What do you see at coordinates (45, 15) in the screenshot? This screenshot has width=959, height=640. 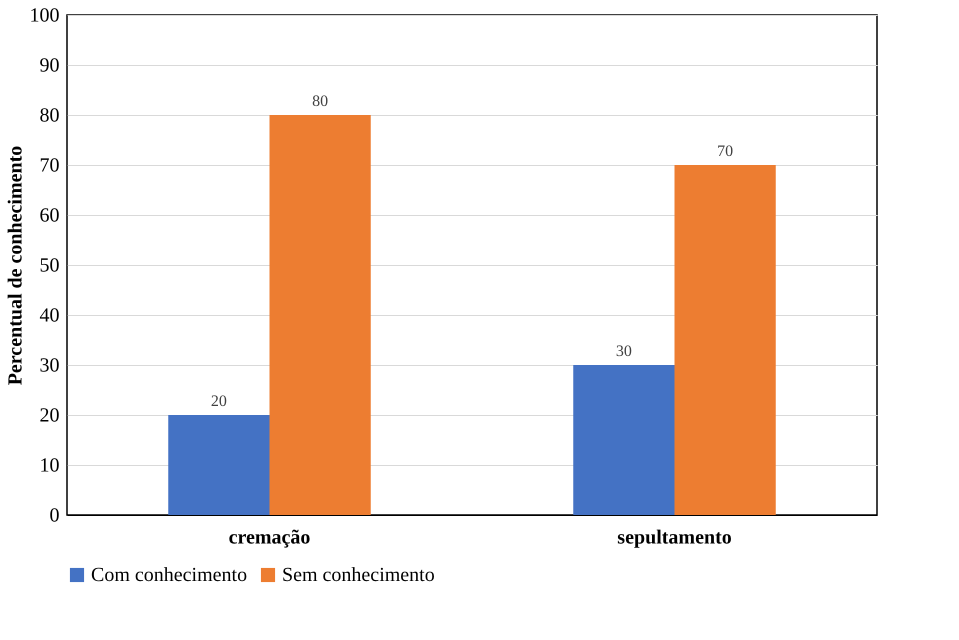 I see `y-tick-label: 100` at bounding box center [45, 15].